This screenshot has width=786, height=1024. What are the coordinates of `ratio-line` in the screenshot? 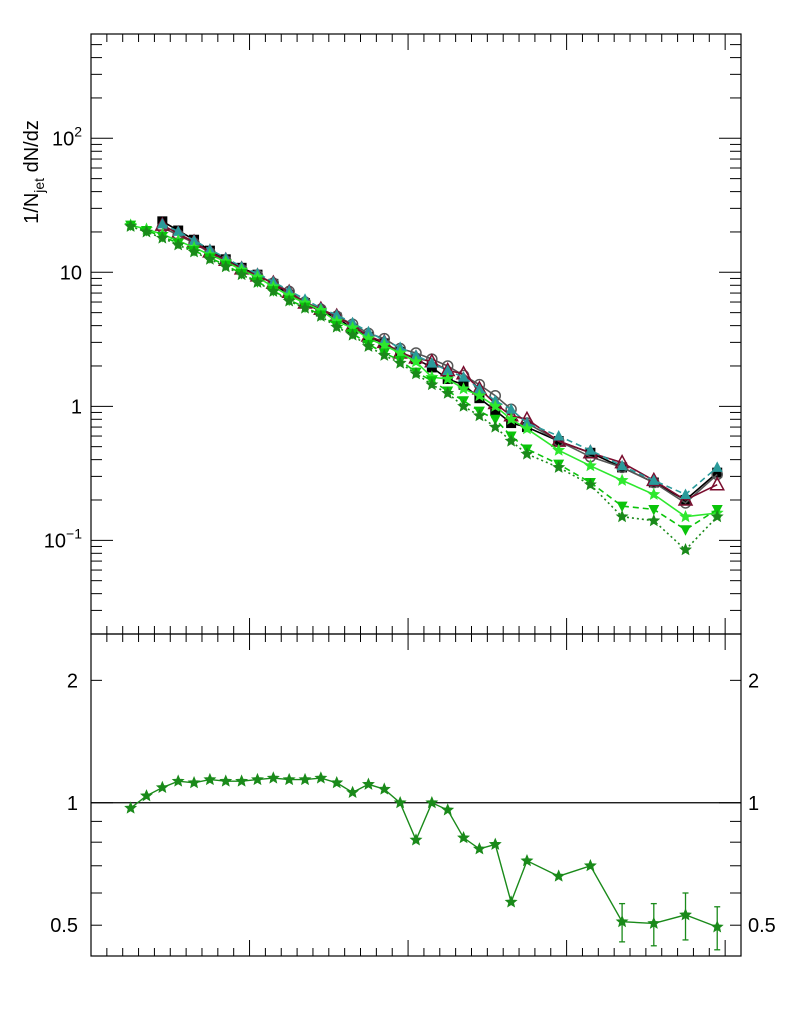 It's located at (424, 852).